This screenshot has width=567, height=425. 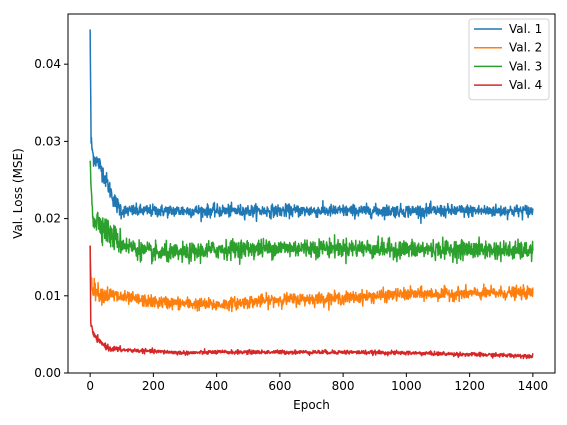 I want to click on legend: Val. 1 Val. 2 Val. 3 Val. 4, so click(x=509, y=59).